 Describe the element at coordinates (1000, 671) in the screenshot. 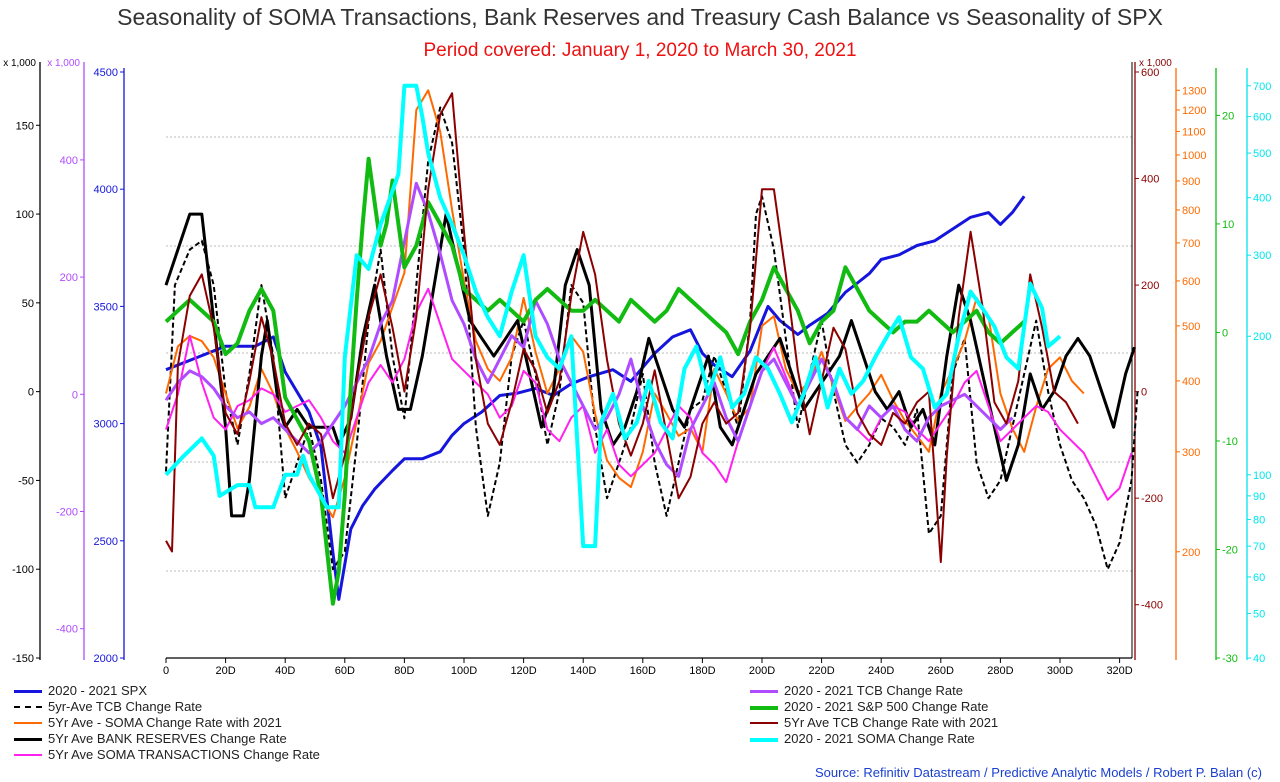

I see `x-tick-label: 280D` at that location.